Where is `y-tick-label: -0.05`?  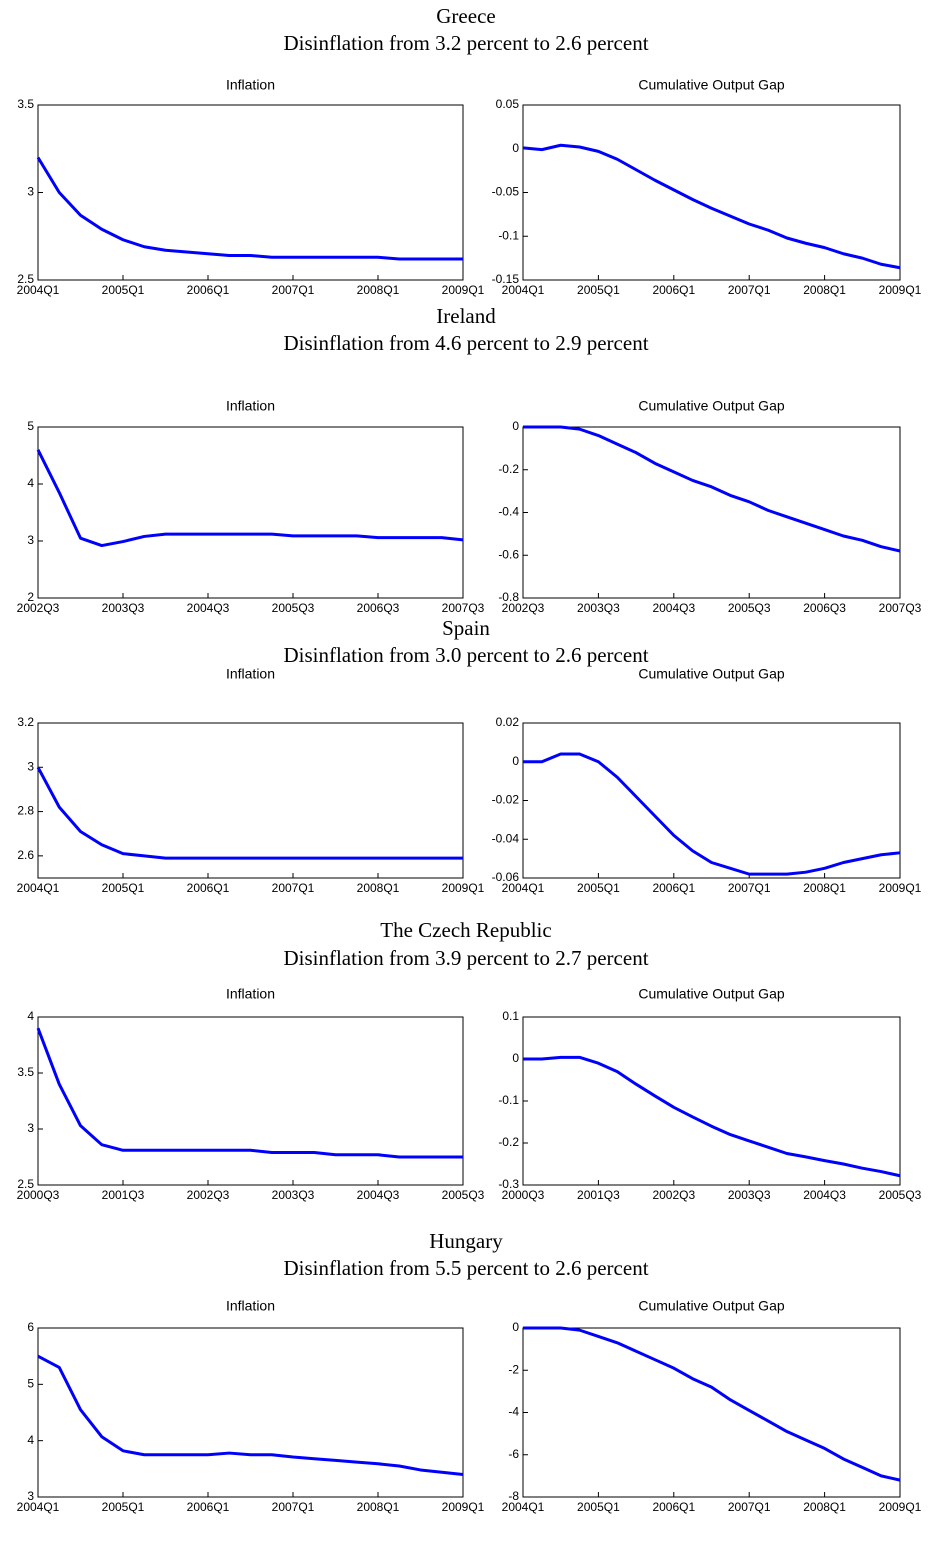
y-tick-label: -0.05 is located at coordinates (506, 192).